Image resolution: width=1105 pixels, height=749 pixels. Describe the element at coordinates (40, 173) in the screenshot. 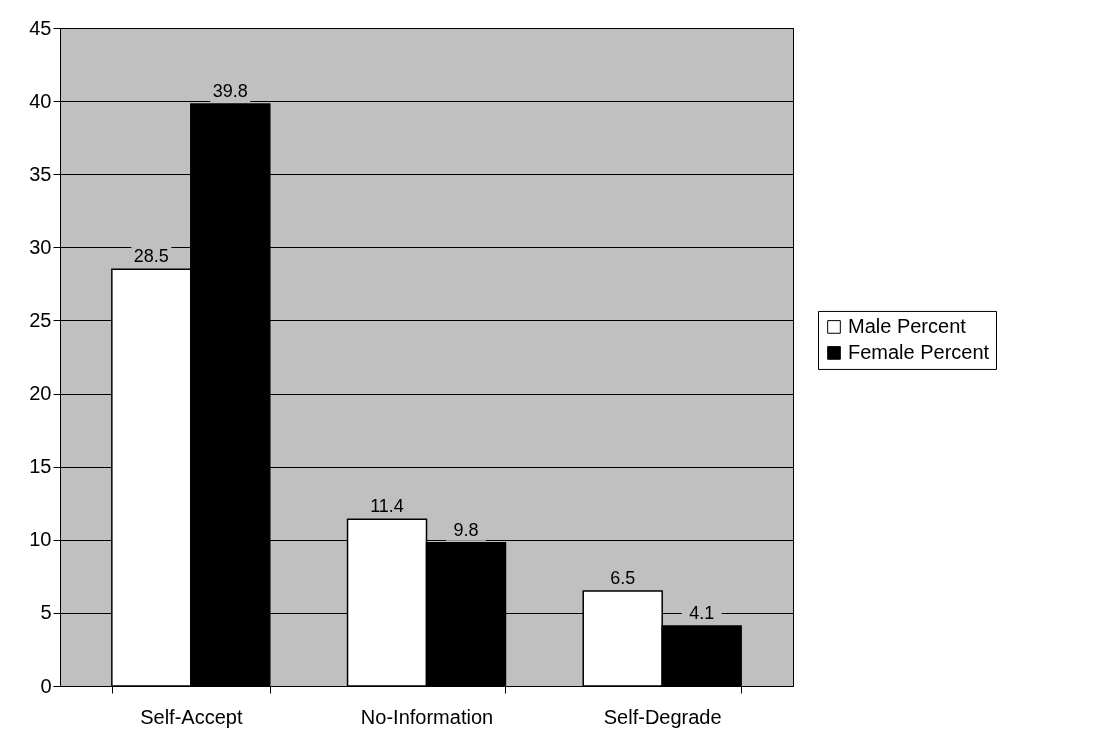

I see `y-tick-label: 35` at that location.